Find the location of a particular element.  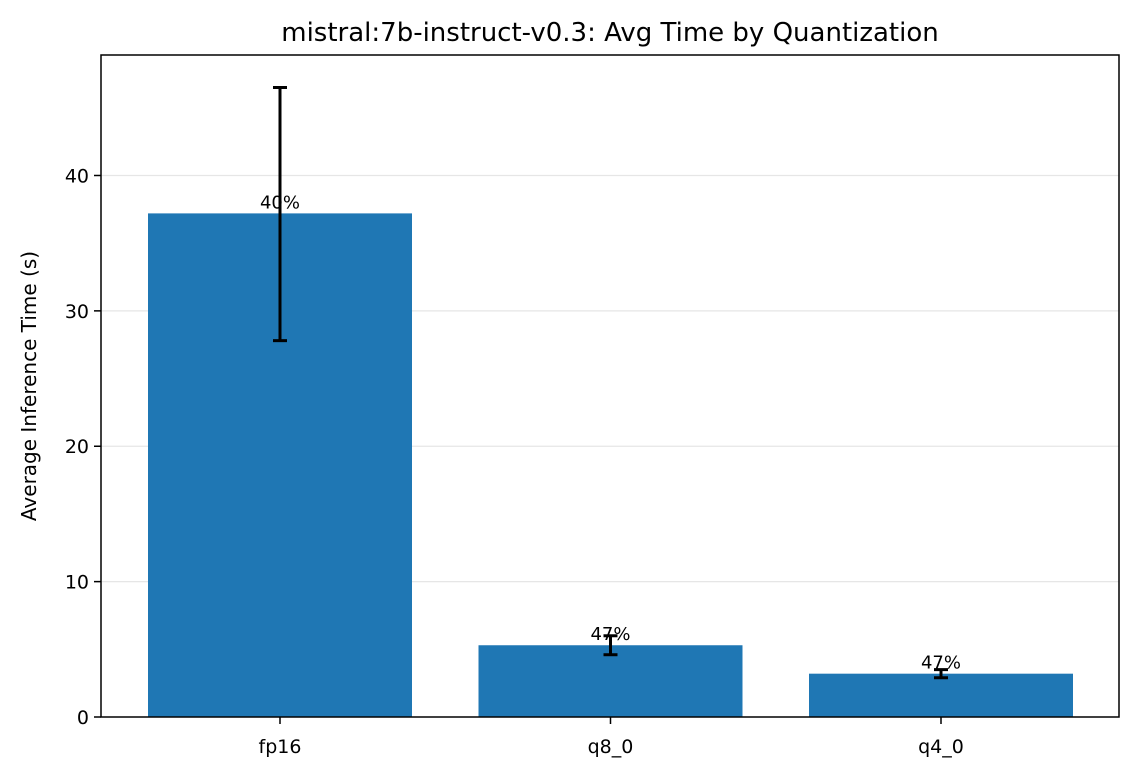

x-tick-label-q4_0: q4_0 is located at coordinates (941, 747).